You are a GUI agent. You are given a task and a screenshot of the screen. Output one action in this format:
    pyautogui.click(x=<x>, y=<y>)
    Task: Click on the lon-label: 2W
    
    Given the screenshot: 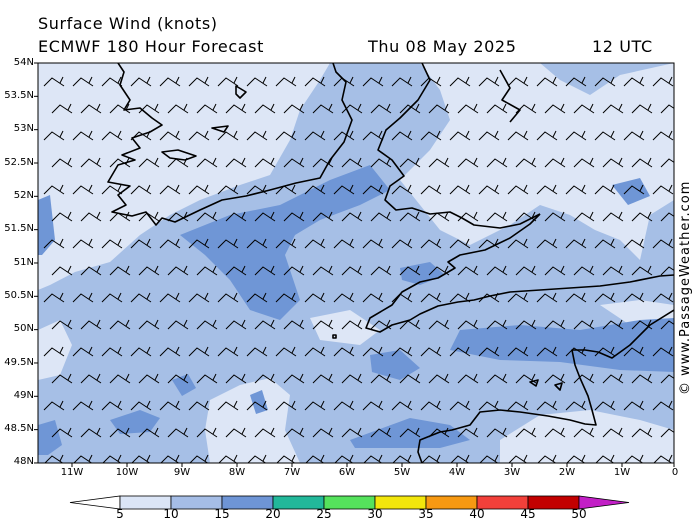 What is the action you would take?
    pyautogui.click(x=567, y=472)
    